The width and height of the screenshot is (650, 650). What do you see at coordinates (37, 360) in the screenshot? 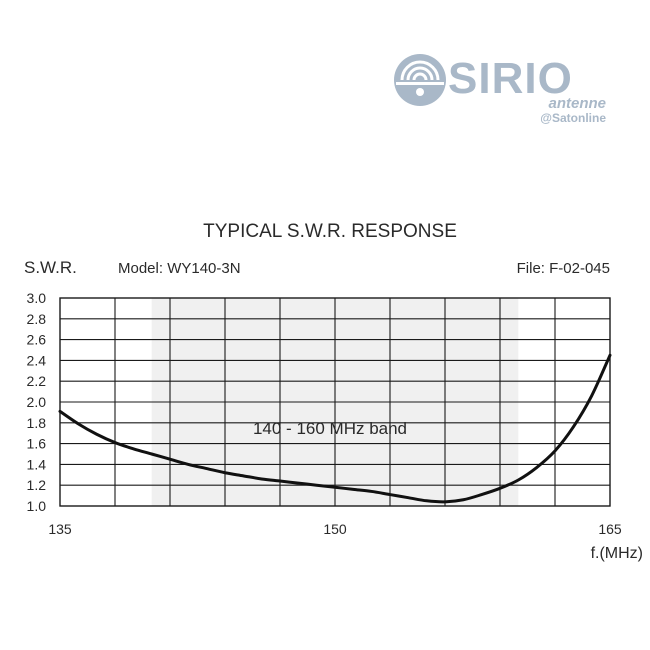
I see `y-tick-label: 2.4` at bounding box center [37, 360].